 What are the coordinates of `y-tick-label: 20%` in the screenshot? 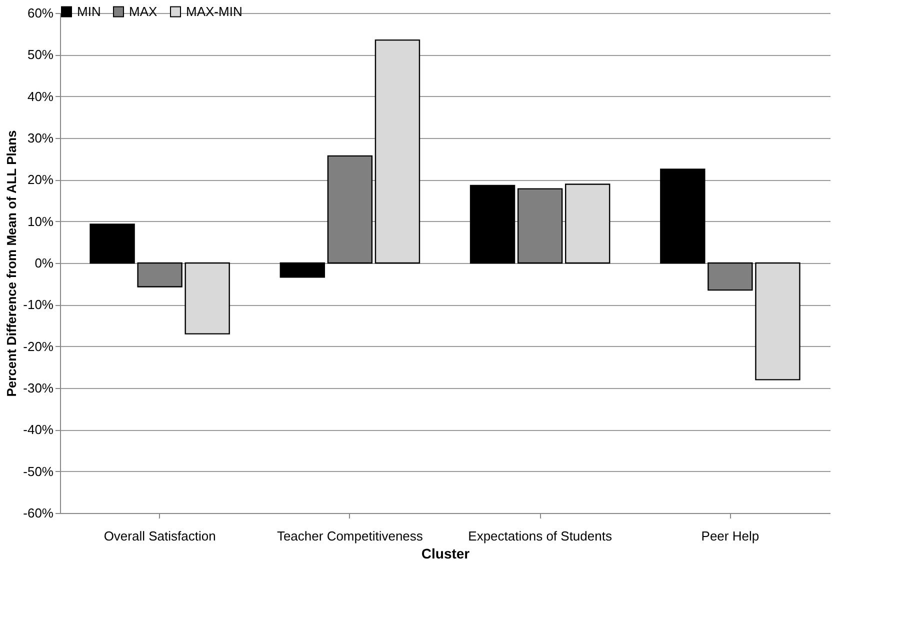 It's located at (40, 180).